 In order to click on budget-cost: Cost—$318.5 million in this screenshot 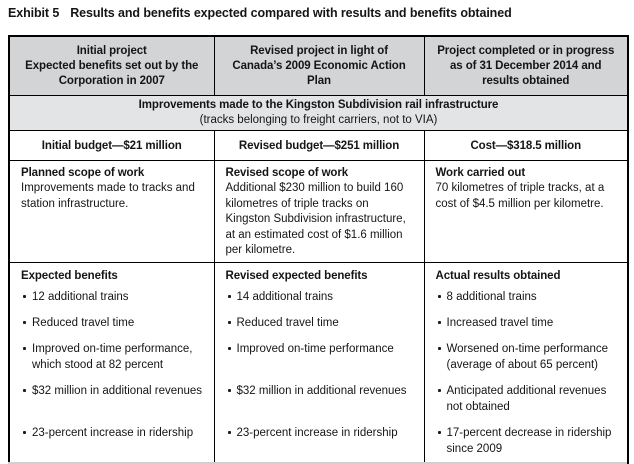, I will do `click(525, 144)`.